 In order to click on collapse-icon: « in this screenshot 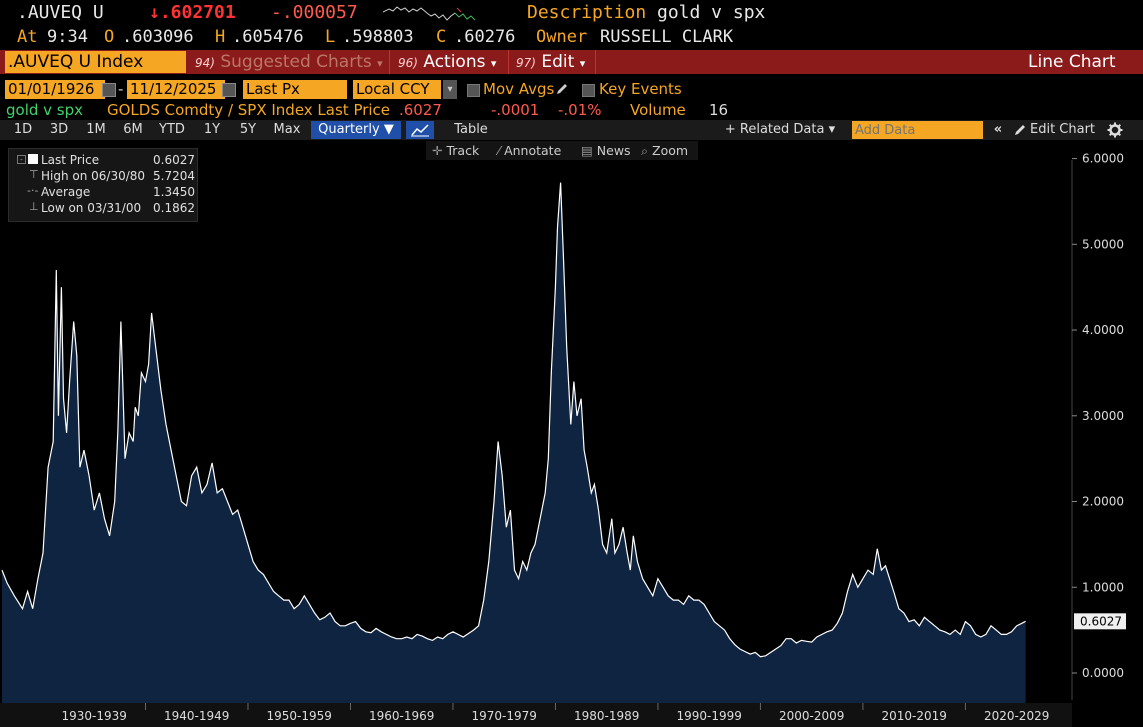, I will do `click(998, 129)`.